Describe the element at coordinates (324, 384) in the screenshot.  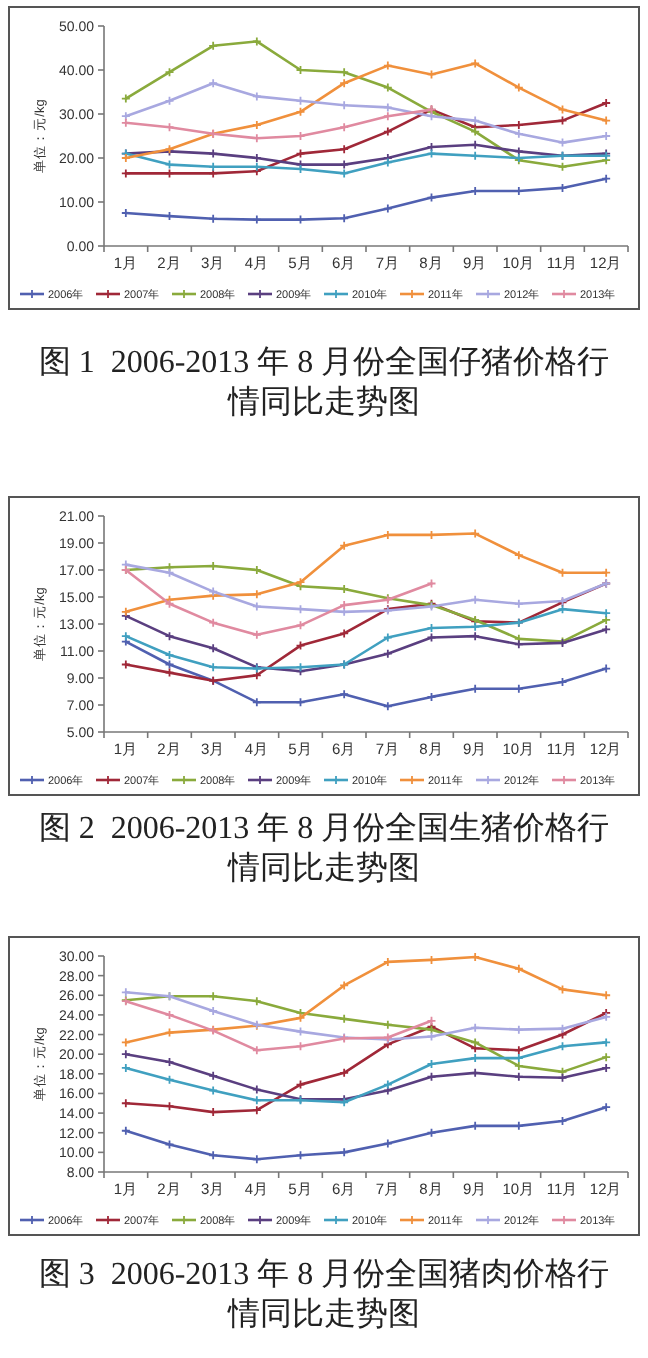
I see `text: 图 1 2006-2013 年 8 月份全国仔猪价格行情同比走势图` at that location.